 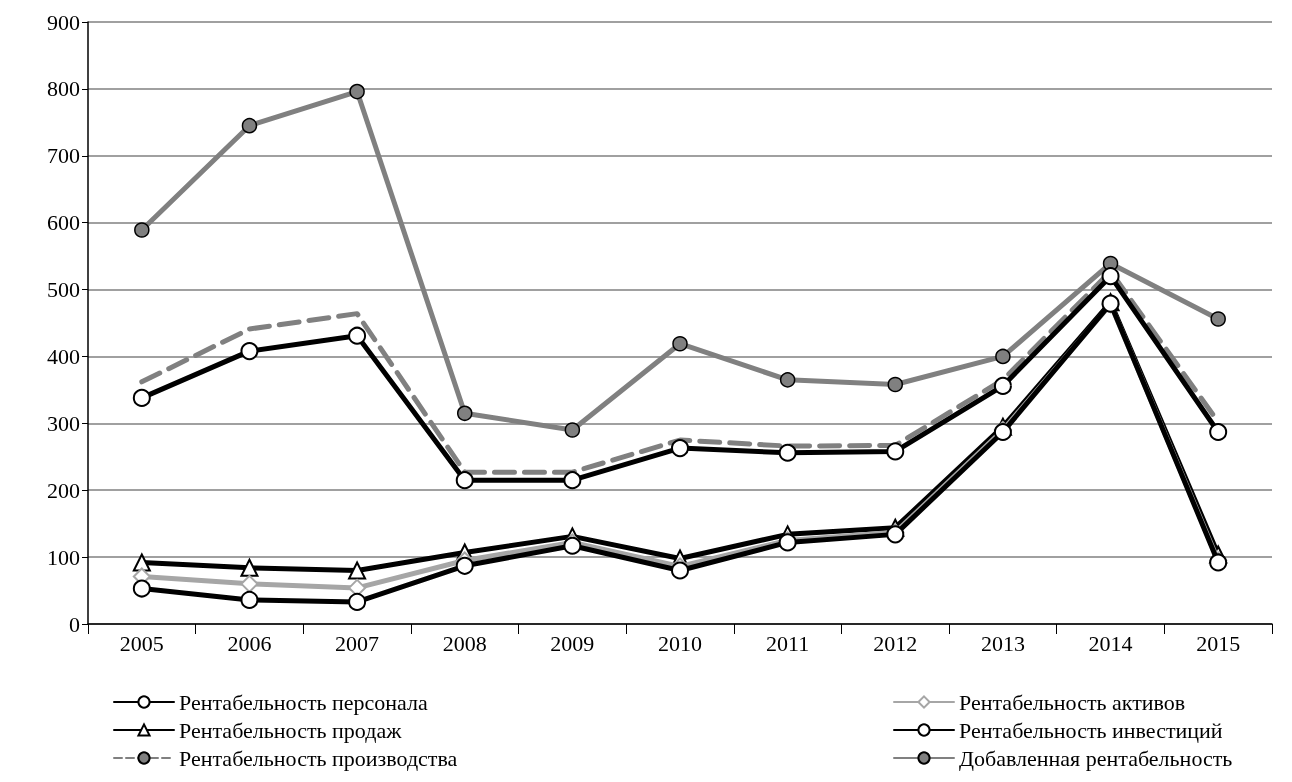 What do you see at coordinates (572, 643) in the screenshot?
I see `x-tick-label: 2009` at bounding box center [572, 643].